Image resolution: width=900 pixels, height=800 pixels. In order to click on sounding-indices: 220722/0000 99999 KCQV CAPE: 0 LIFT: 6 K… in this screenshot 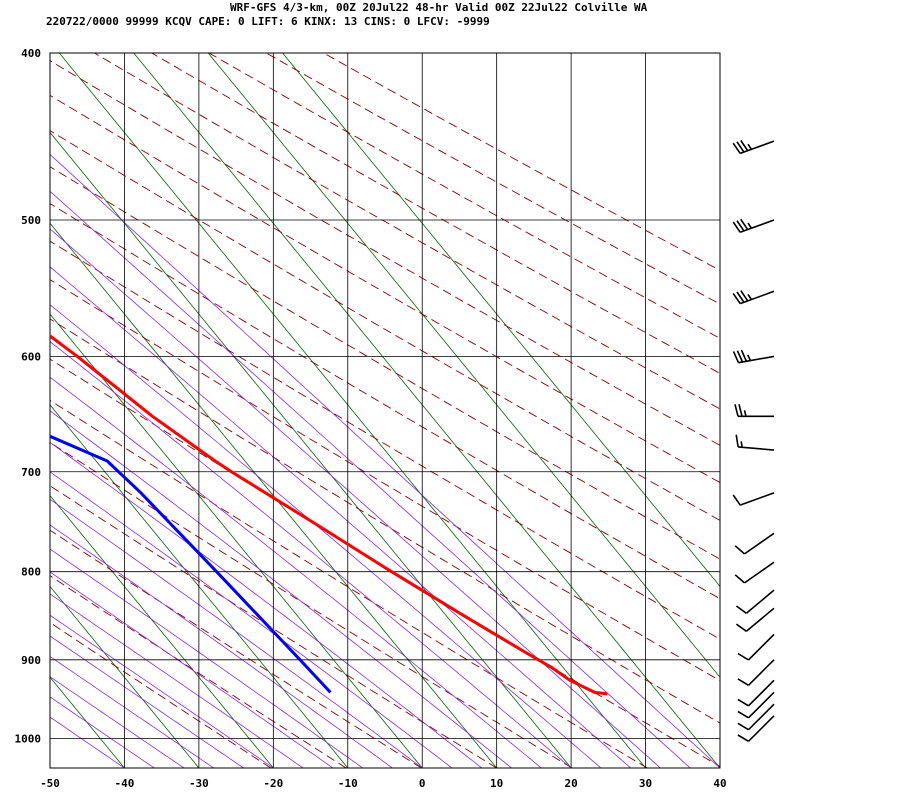, I will do `click(268, 21)`.